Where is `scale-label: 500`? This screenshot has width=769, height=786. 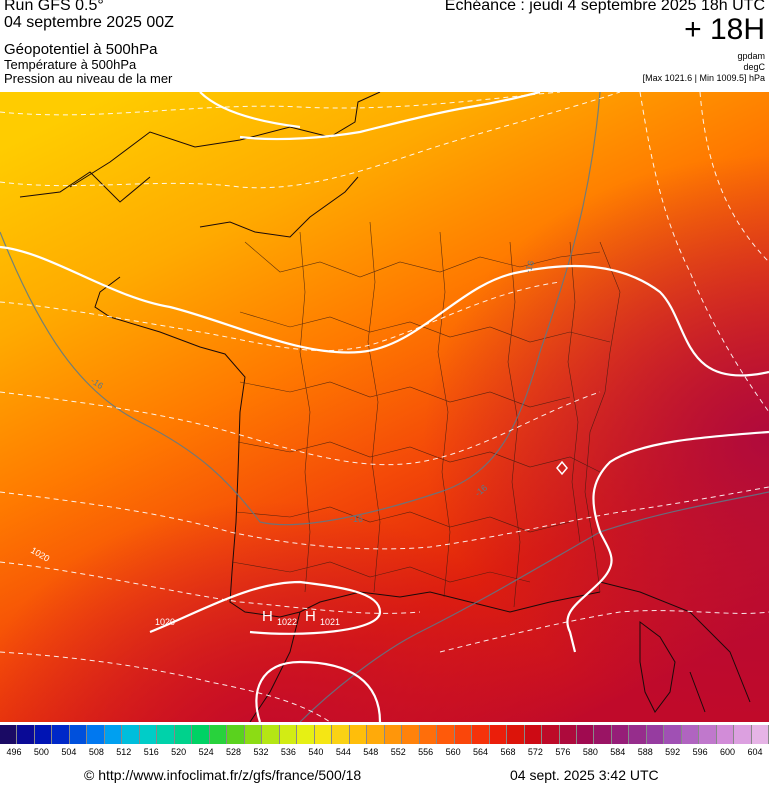
scale-label: 500 is located at coordinates (41, 752).